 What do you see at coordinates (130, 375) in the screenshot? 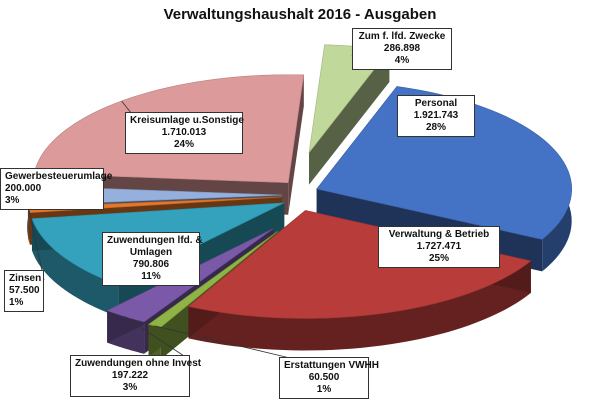
I see `slice-value: 197.222` at bounding box center [130, 375].